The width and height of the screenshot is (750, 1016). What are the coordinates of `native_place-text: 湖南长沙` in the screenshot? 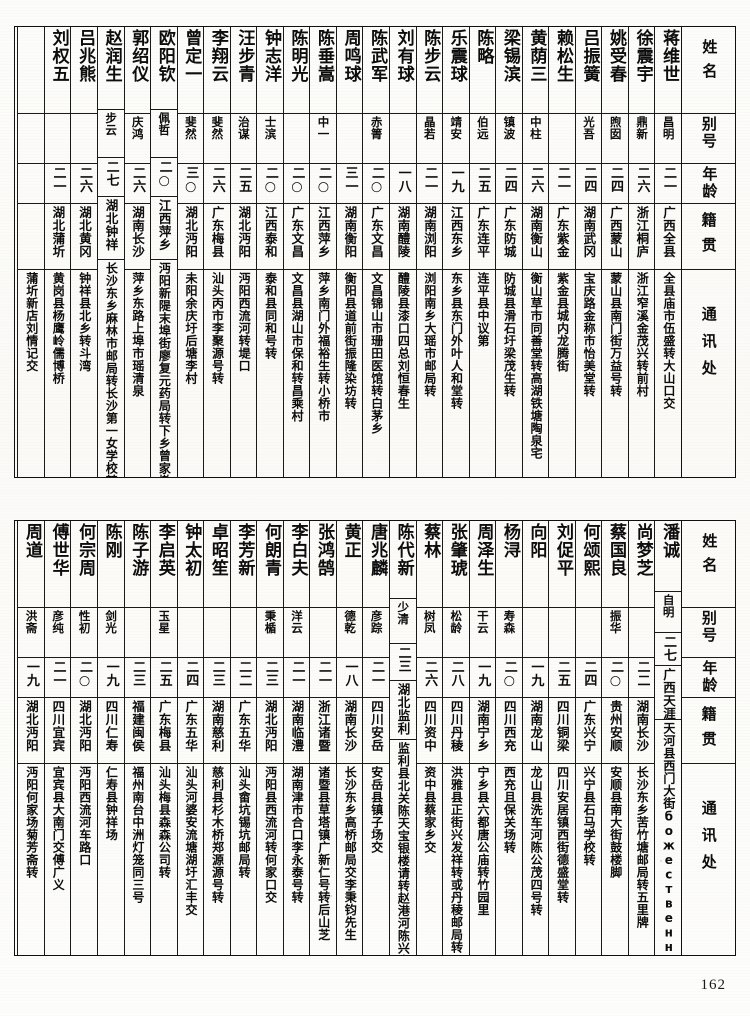 It's located at (350, 726).